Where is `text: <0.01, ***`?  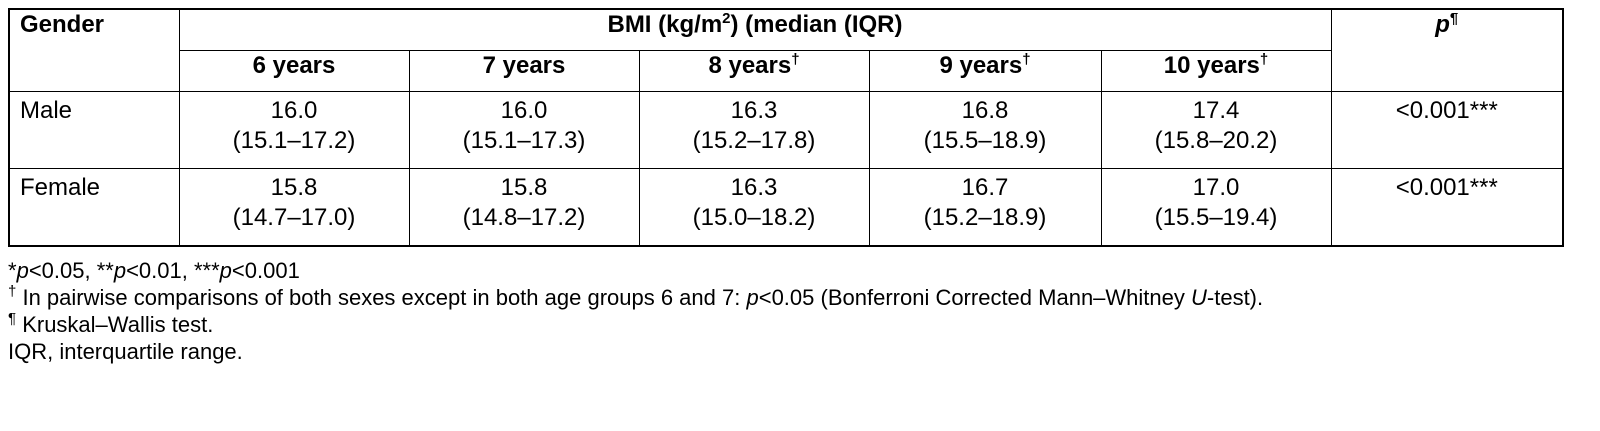 text: <0.01, *** is located at coordinates (173, 270).